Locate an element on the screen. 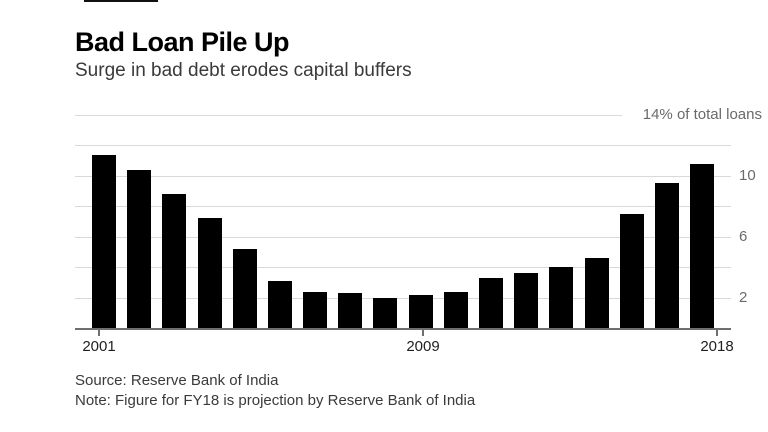 The height and width of the screenshot is (432, 768). top-crop-mark is located at coordinates (121, 1).